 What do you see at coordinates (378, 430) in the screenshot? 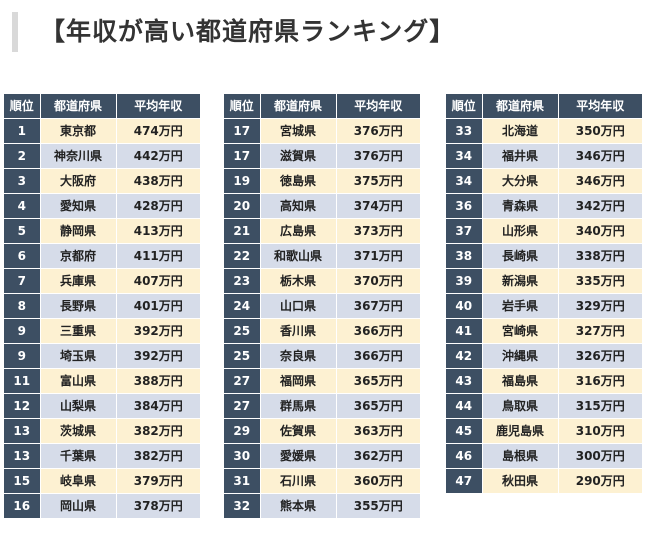
I see `income-cell: 363万円` at bounding box center [378, 430].